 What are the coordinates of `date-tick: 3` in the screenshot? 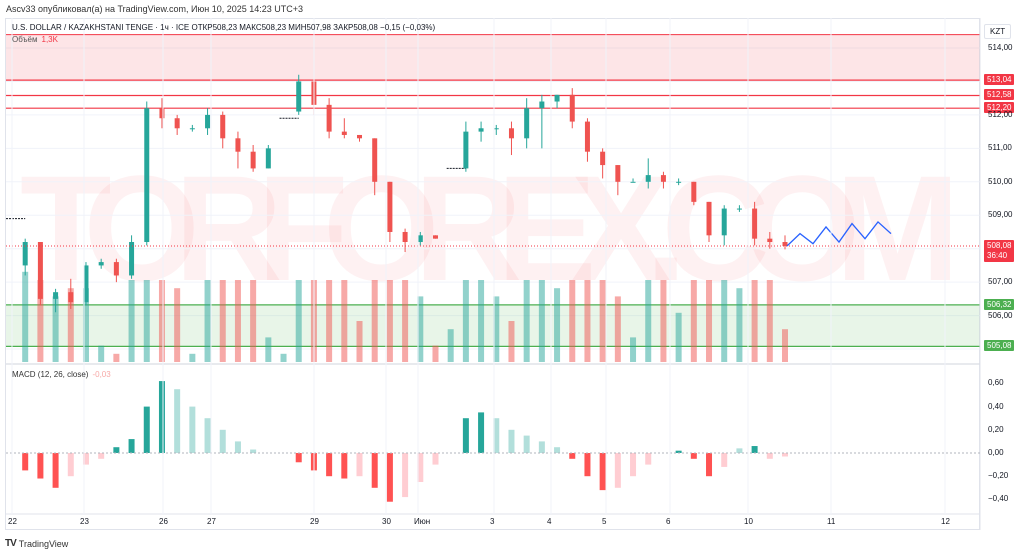 It's located at (492, 521).